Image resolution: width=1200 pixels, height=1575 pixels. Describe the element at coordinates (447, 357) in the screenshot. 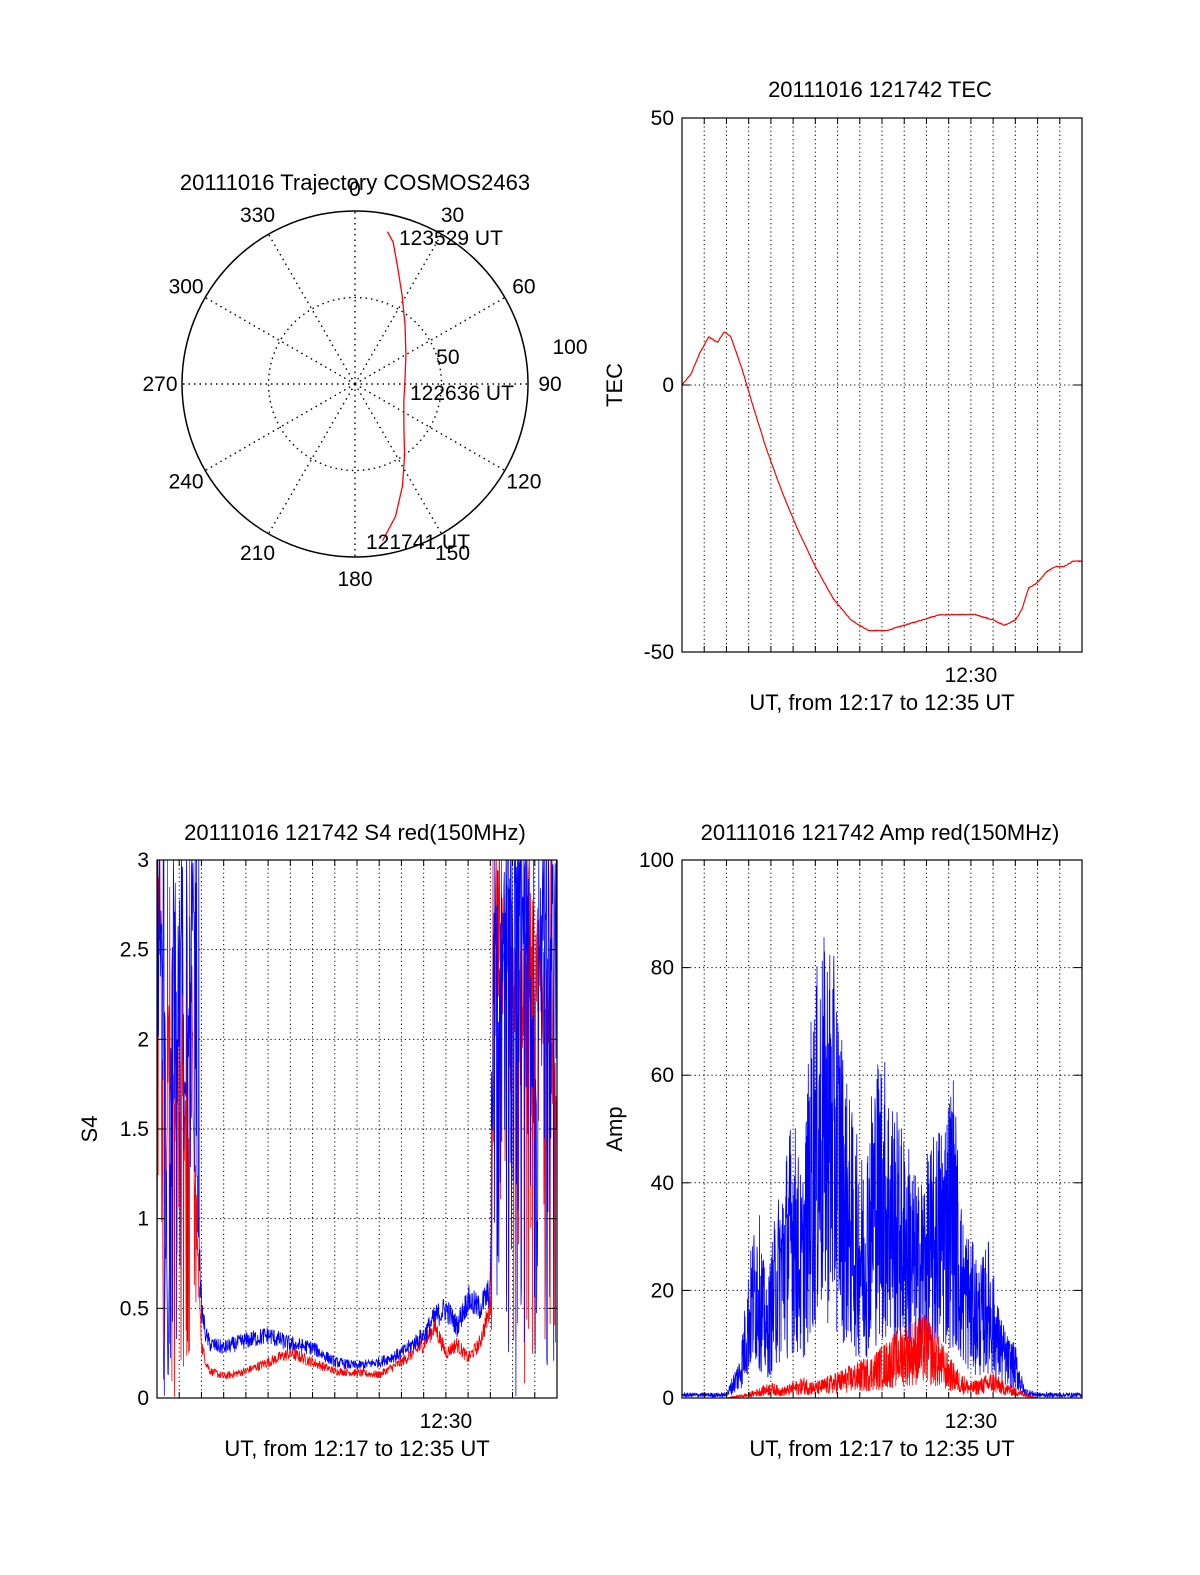

I see `radius-label-50: 50` at that location.